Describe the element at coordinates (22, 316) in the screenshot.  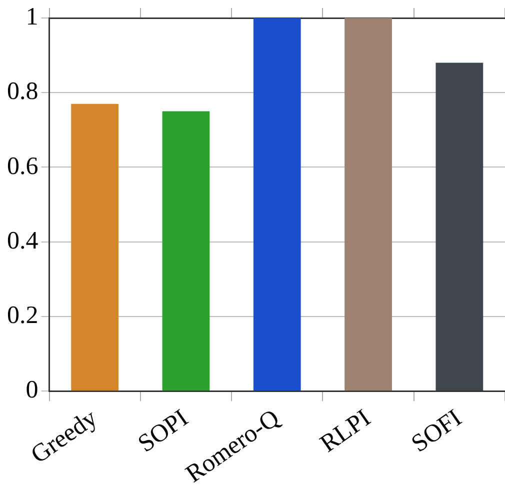
I see `y-tick-label: 0.2` at that location.